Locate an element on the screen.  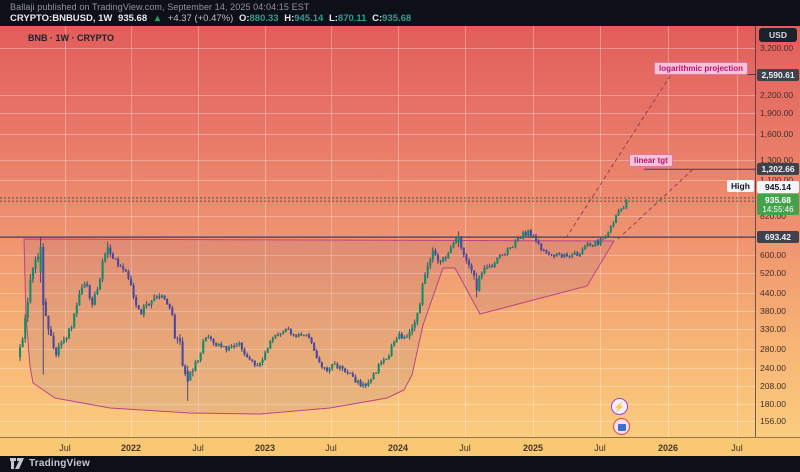
price-badge-dark: 693.42 is located at coordinates (778, 237).